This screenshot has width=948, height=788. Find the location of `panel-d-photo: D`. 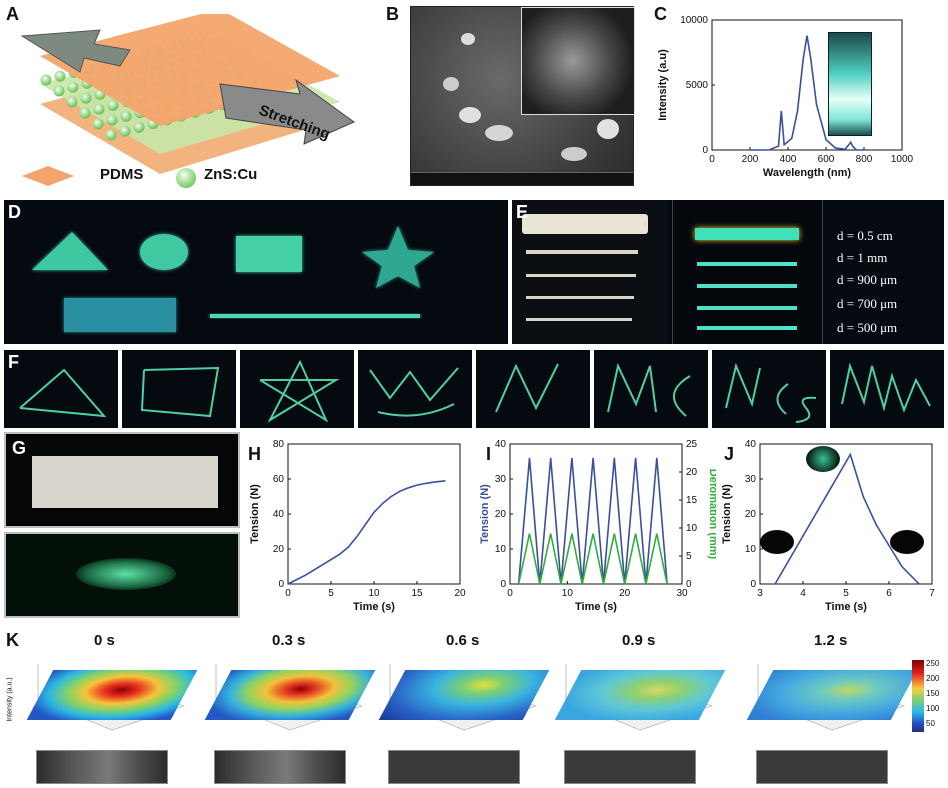

panel-d-photo: D is located at coordinates (256, 272).